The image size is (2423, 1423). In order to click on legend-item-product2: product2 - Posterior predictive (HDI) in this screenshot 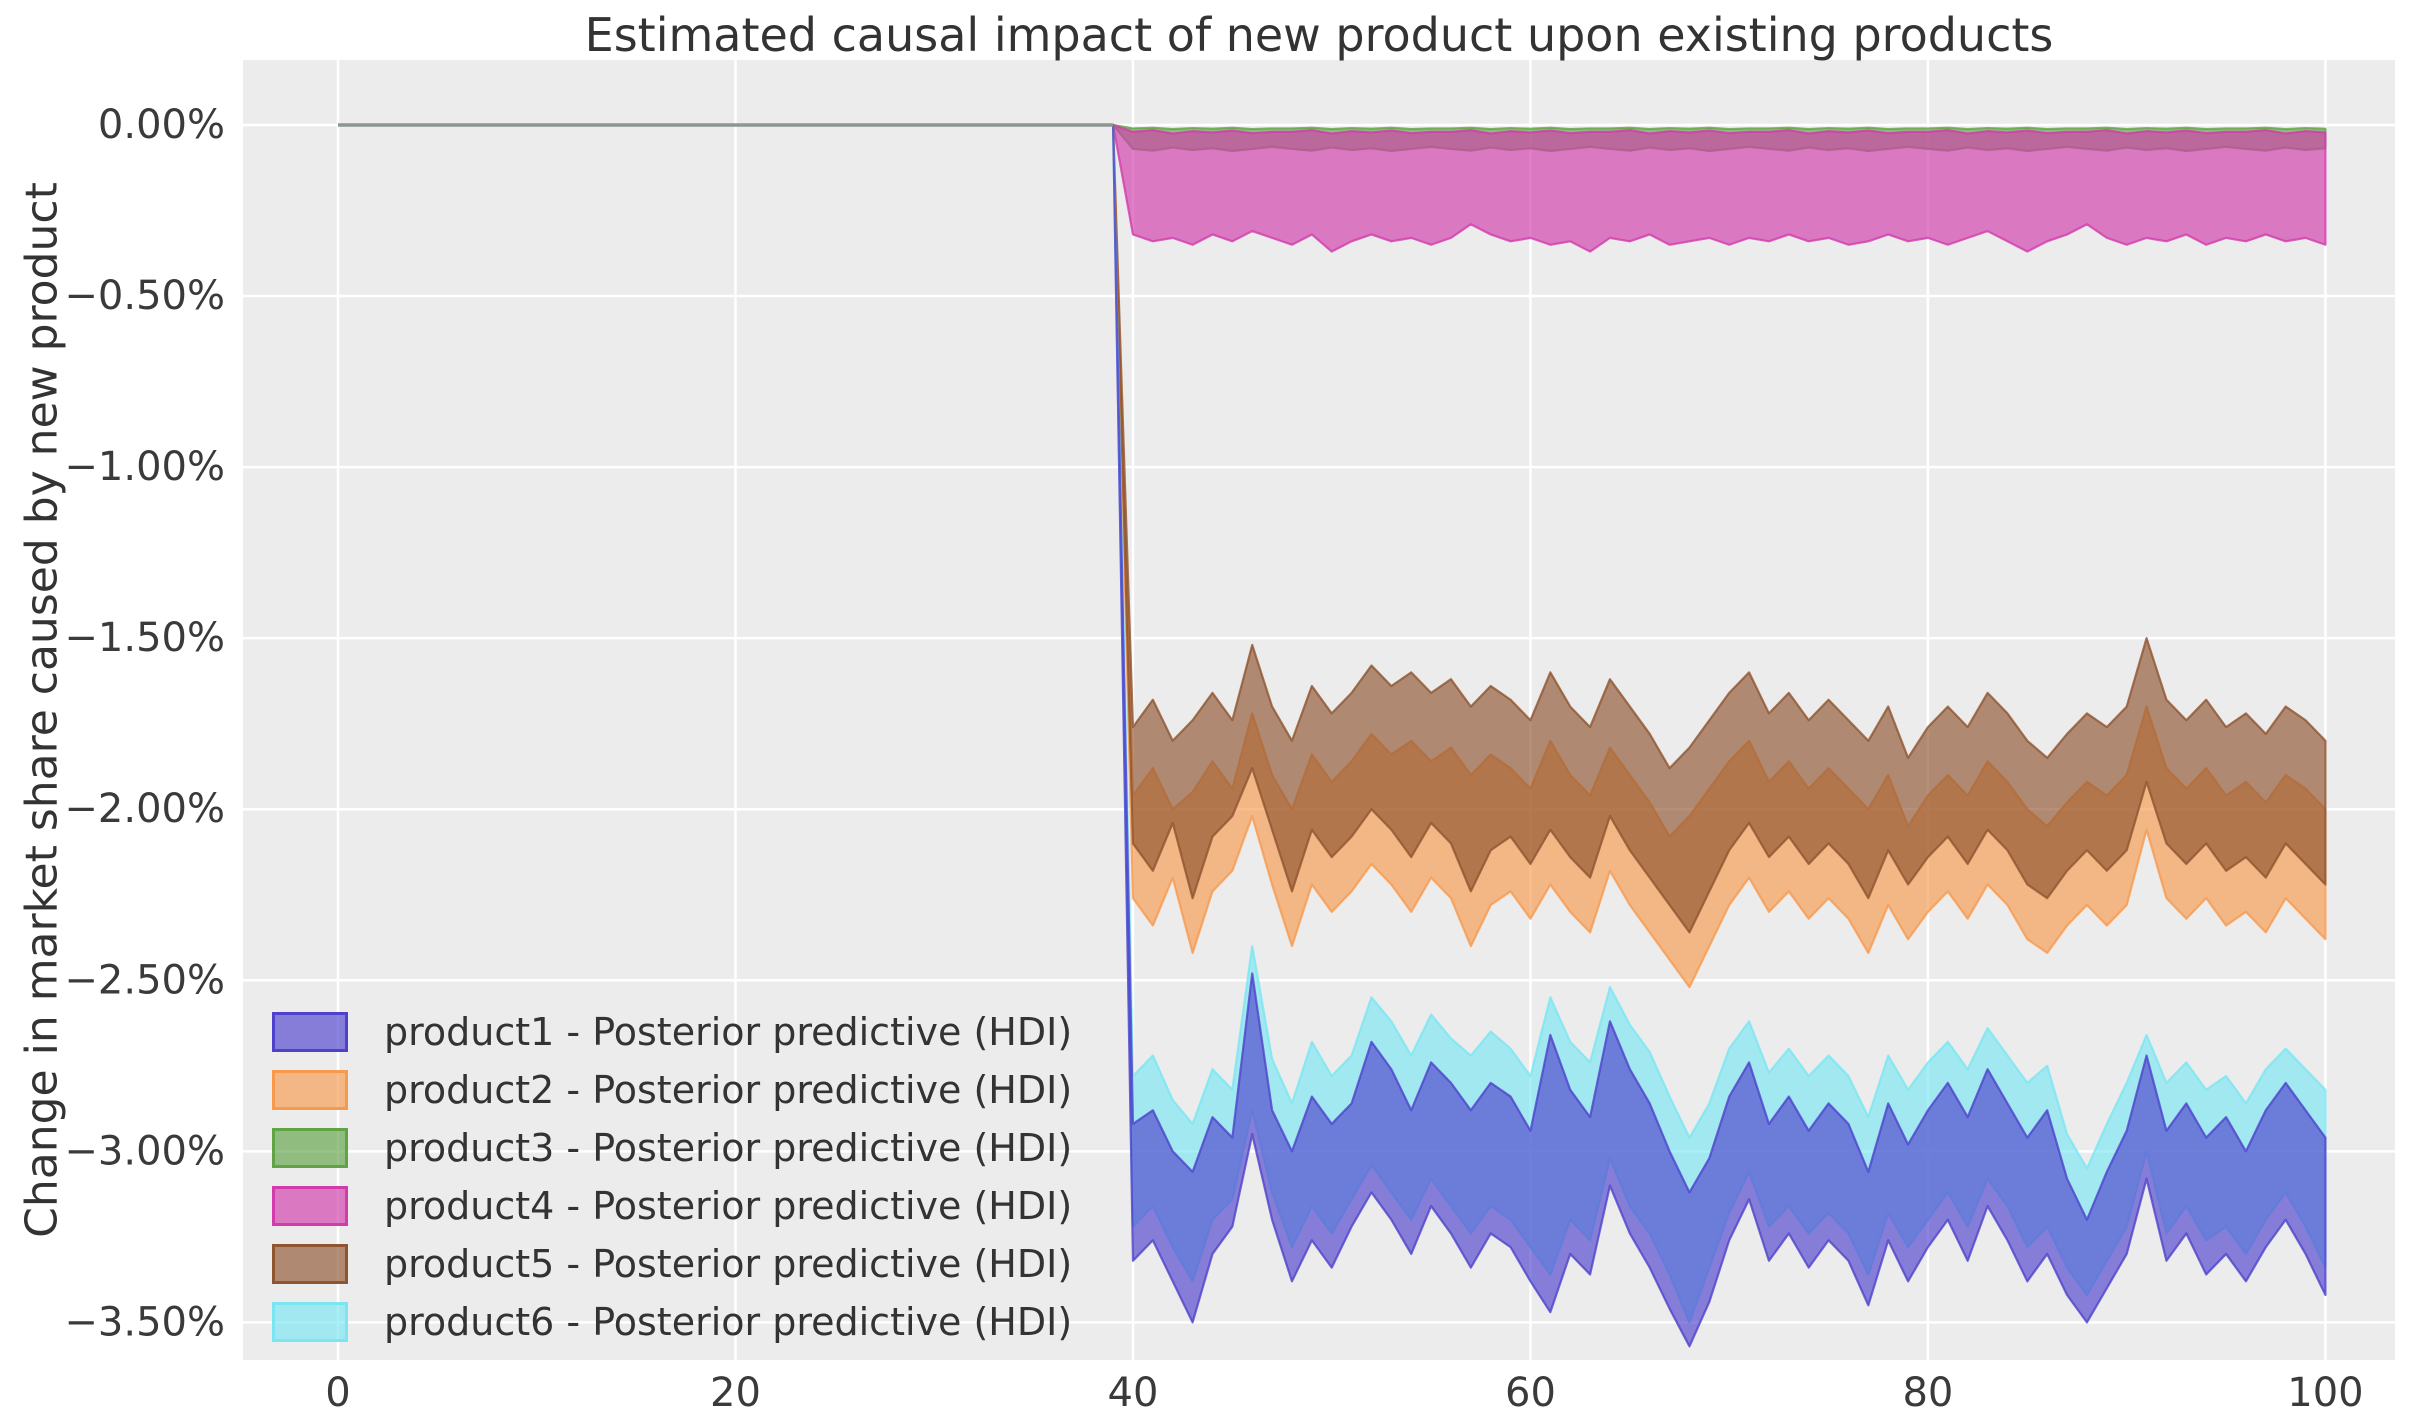, I will do `click(672, 1090)`.